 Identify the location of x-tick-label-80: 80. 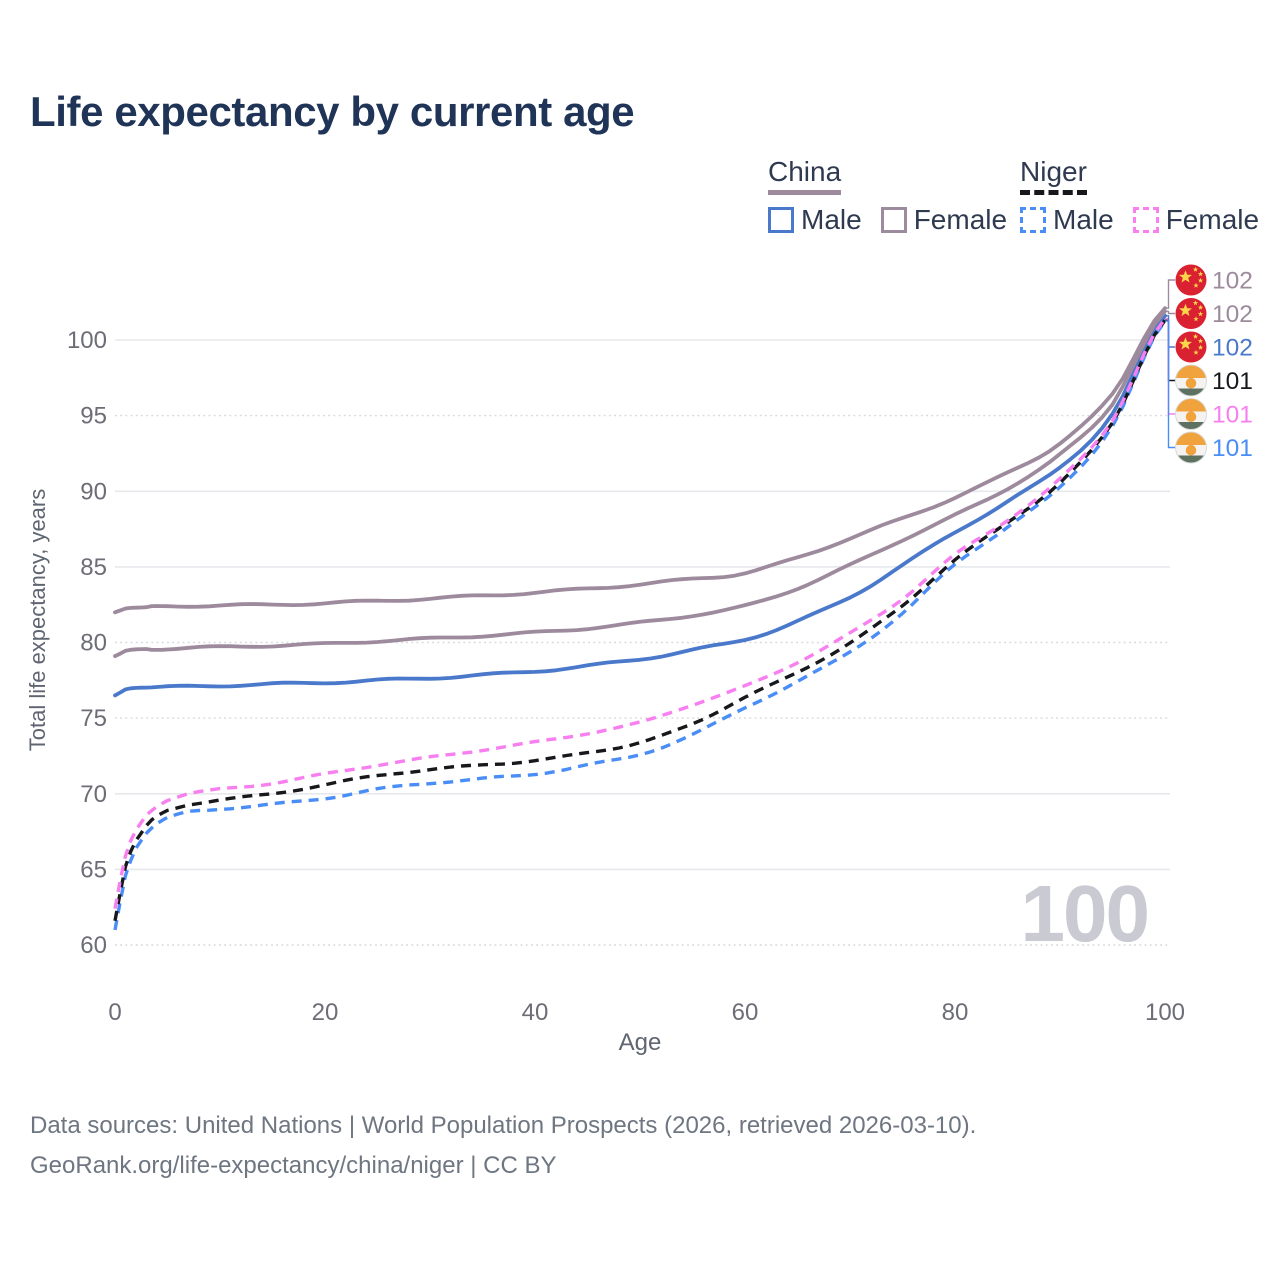
(955, 1012).